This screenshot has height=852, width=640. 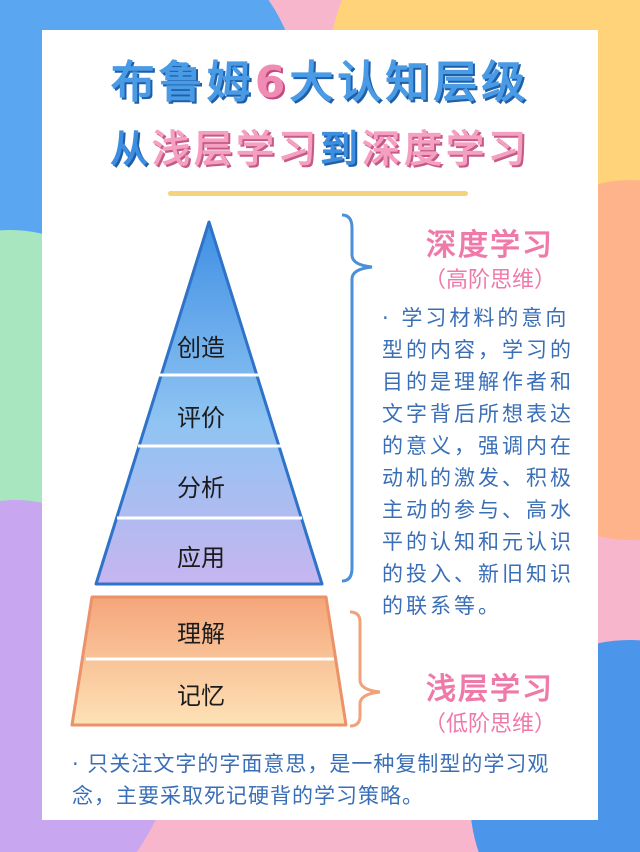 What do you see at coordinates (489, 280) in the screenshot?
I see `deep-learning-subtitle: （高阶思维）` at bounding box center [489, 280].